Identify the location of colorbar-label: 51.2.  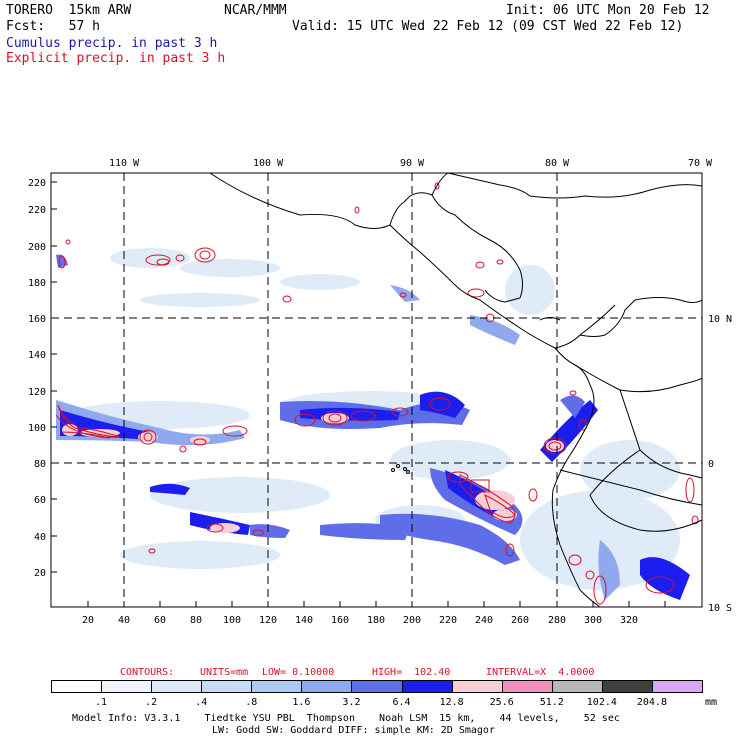
(551, 702).